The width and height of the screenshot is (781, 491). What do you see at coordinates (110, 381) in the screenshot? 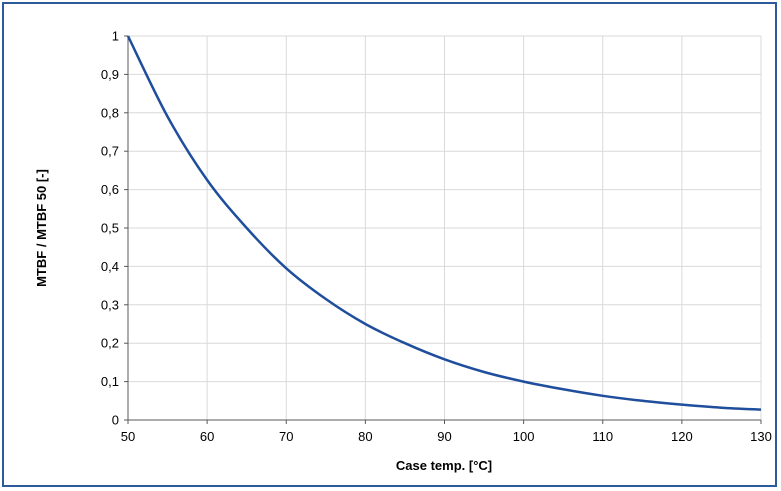
I see `y-tick-label: 0,1` at bounding box center [110, 381].